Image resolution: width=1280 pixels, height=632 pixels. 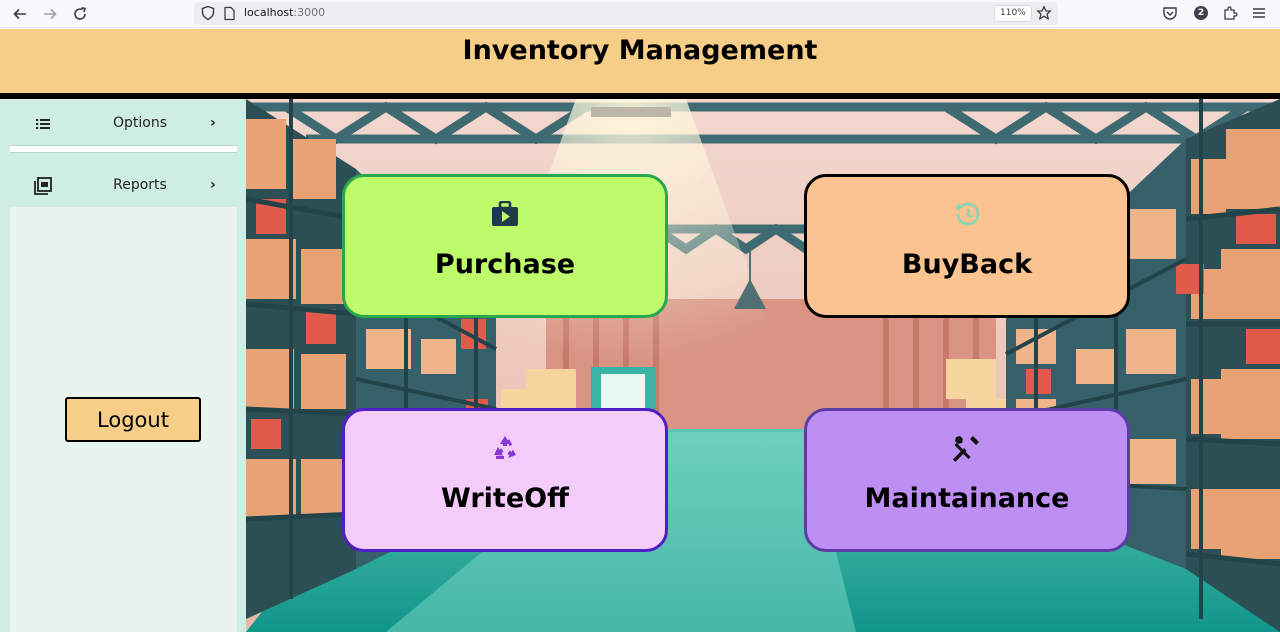 I want to click on card-label: Maintainance, so click(x=967, y=498).